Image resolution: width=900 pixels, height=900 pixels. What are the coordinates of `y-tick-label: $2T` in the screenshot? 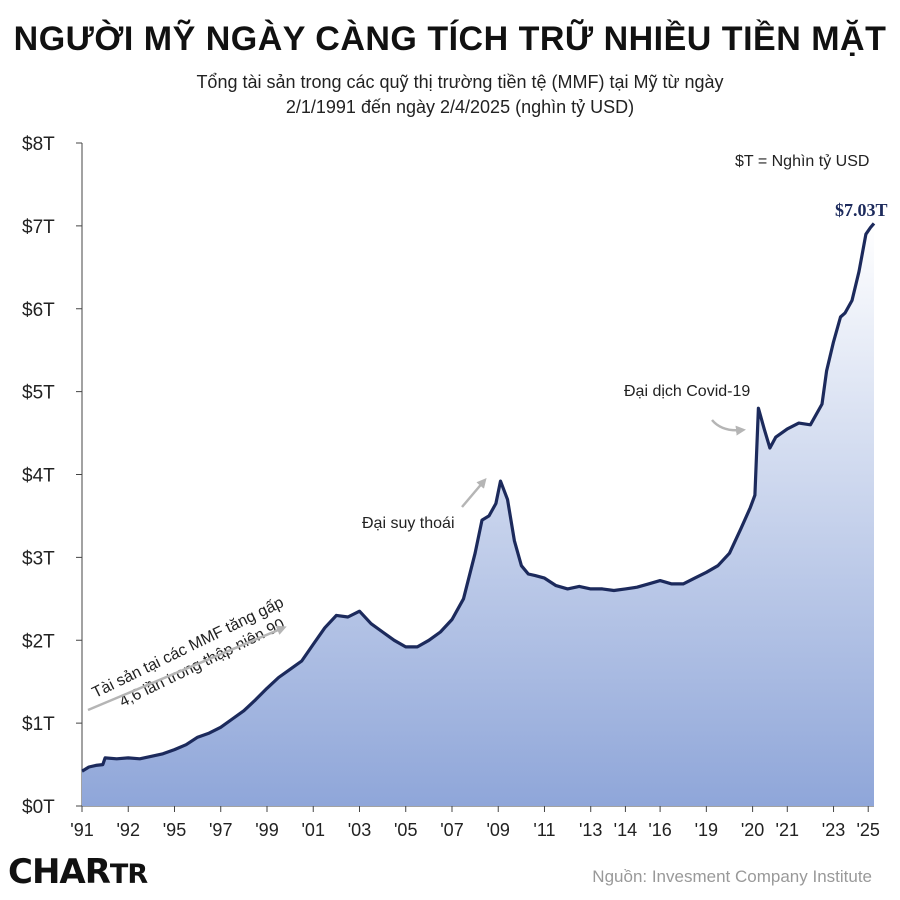 It's located at (38, 641).